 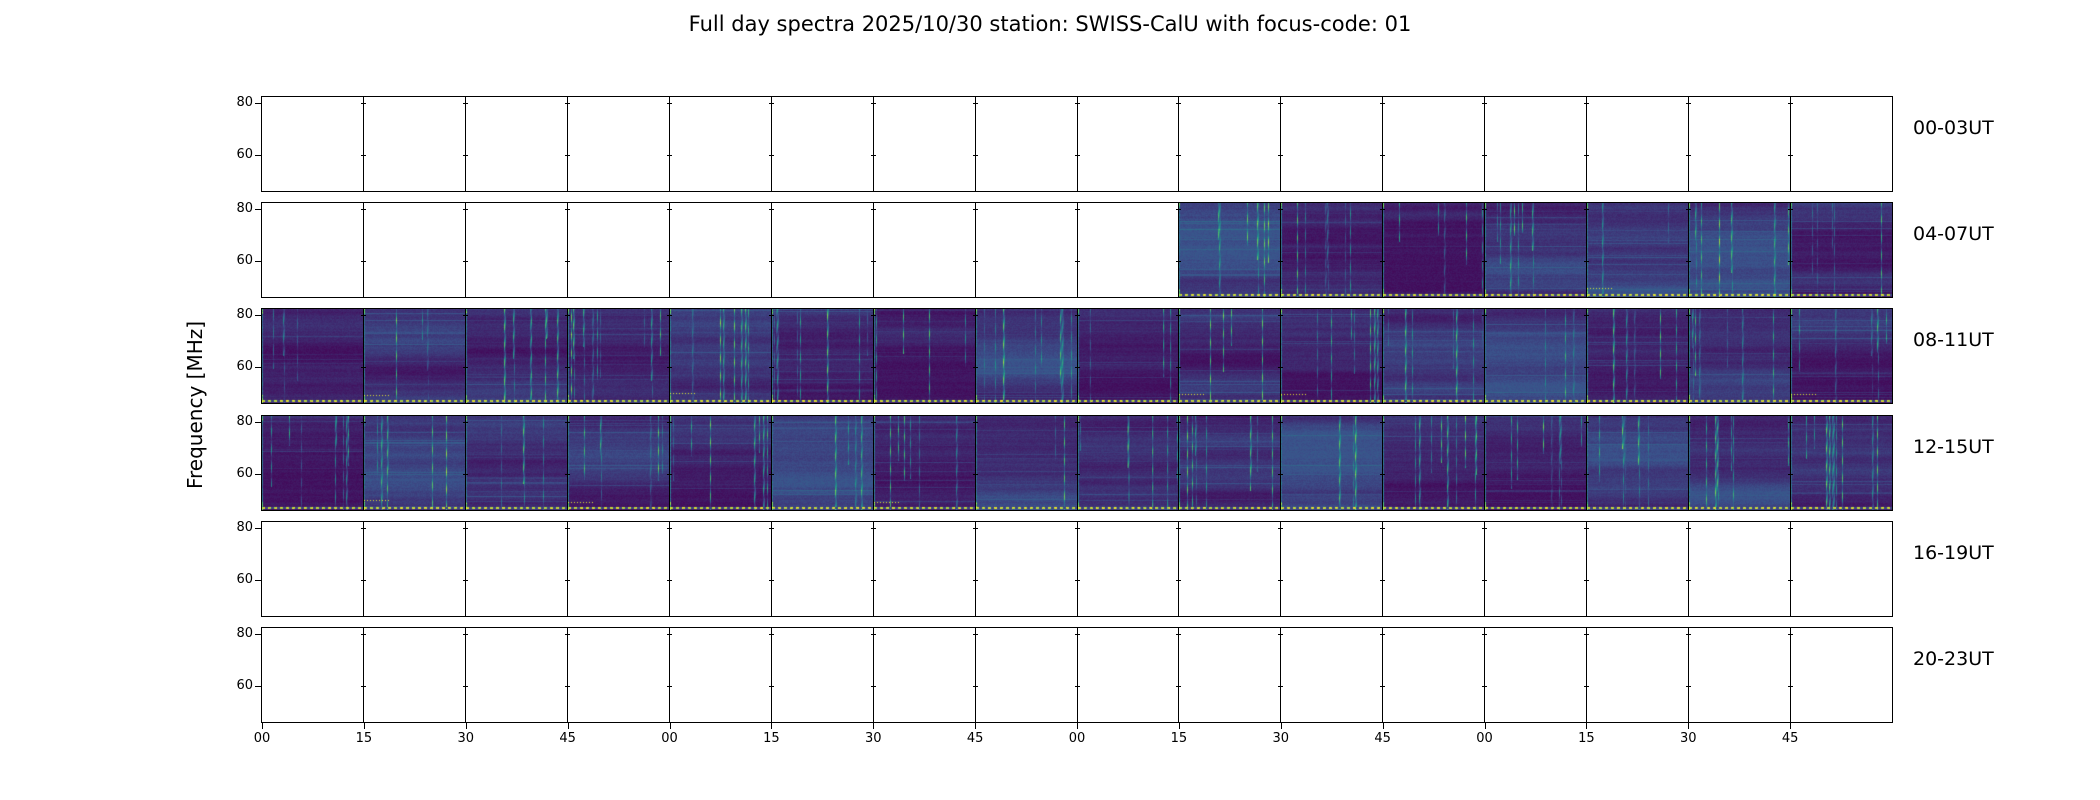 I want to click on x-tick-label: 45, so click(x=1382, y=738).